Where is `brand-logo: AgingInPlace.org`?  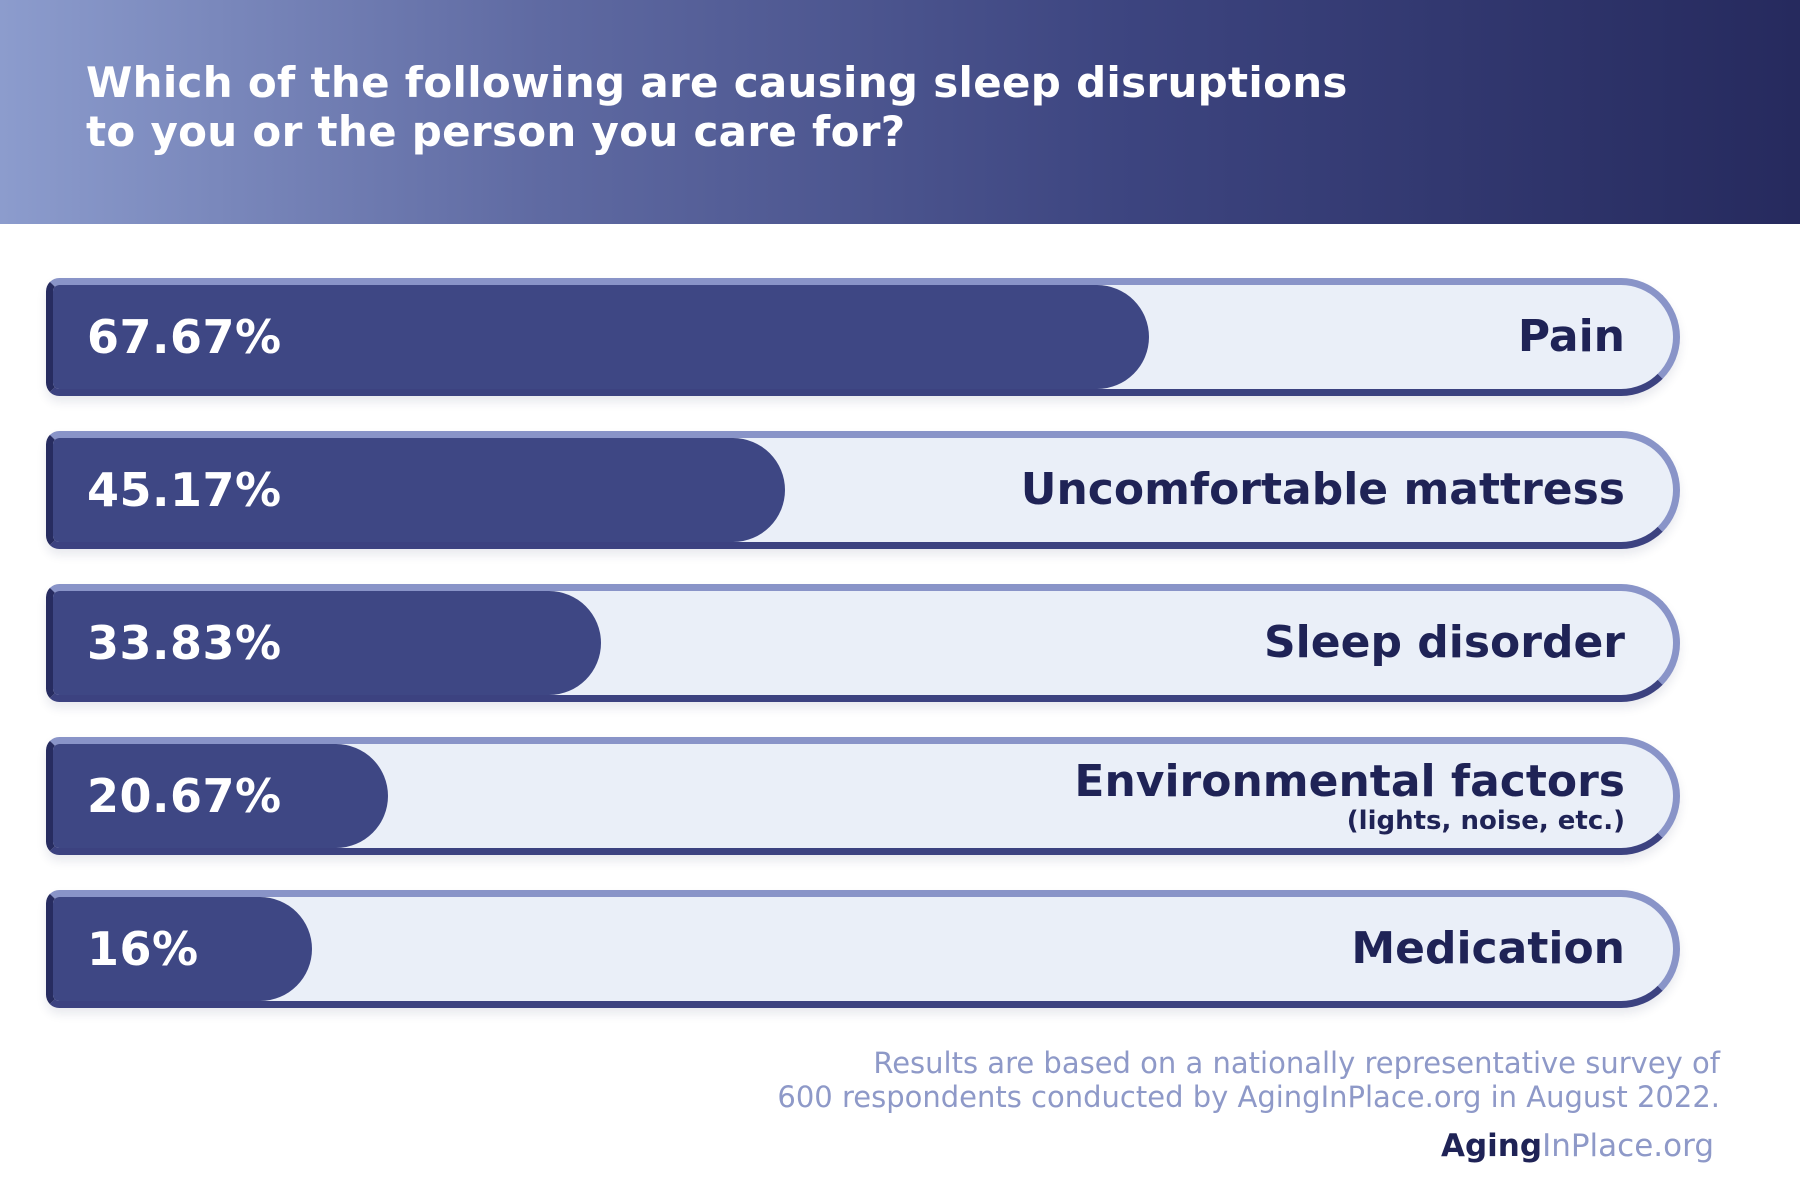
brand-logo: AgingInPlace.org is located at coordinates (1577, 1146).